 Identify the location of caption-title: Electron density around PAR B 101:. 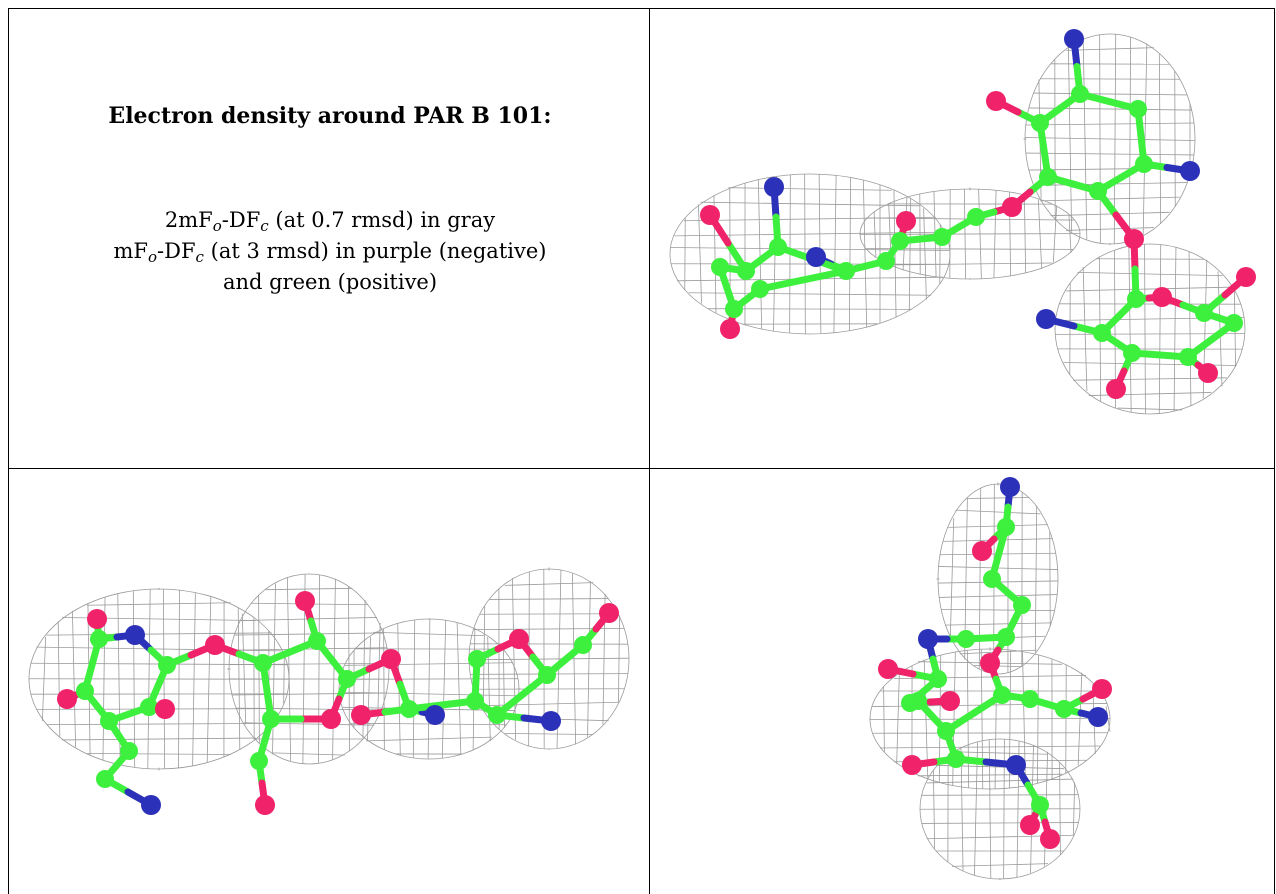
(330, 116).